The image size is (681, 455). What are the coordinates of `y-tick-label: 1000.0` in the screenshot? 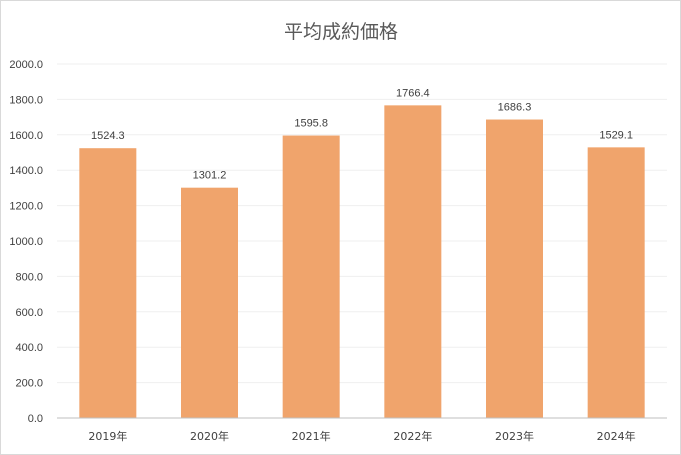 It's located at (26, 242).